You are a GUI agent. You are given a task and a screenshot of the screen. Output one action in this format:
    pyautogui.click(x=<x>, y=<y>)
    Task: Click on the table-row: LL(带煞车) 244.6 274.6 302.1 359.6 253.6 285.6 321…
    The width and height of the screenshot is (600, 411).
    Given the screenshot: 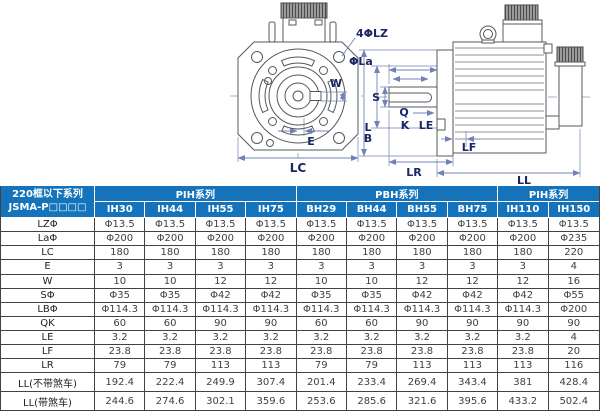 What is the action you would take?
    pyautogui.click(x=300, y=401)
    